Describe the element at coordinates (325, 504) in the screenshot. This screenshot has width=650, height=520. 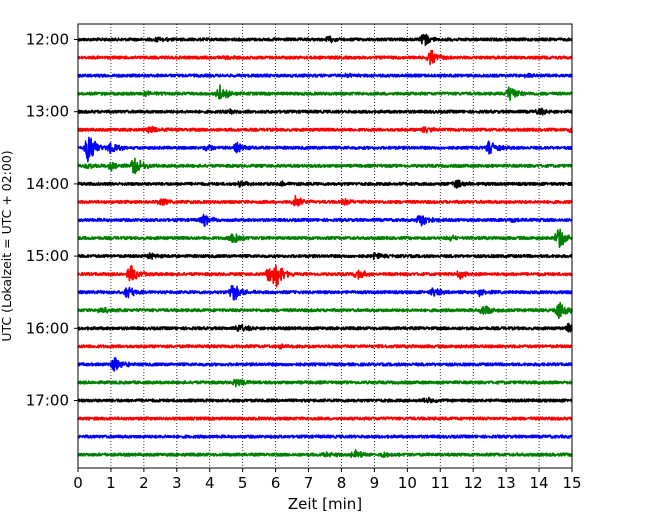
I see `x-axis-label: Zeit [min]` at that location.